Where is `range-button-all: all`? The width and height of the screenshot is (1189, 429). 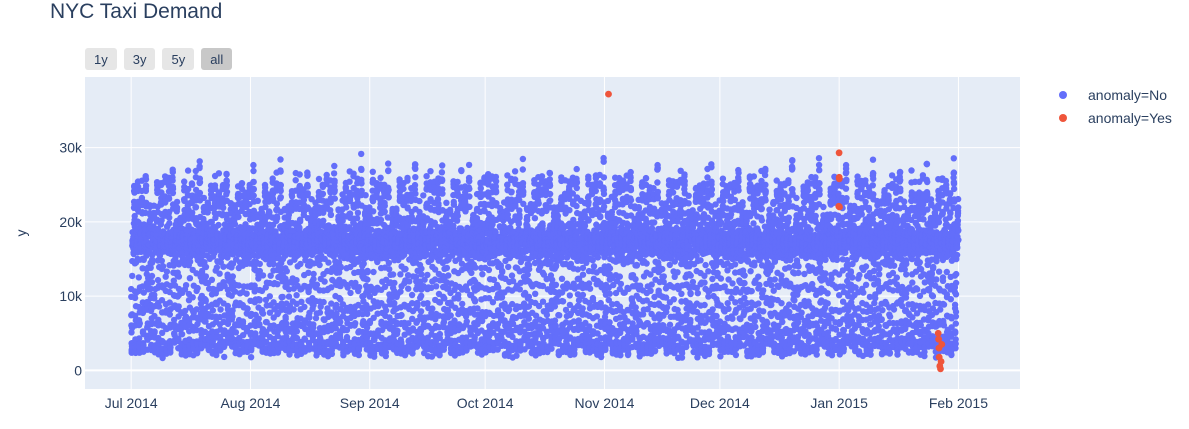 range-button-all: all is located at coordinates (217, 59).